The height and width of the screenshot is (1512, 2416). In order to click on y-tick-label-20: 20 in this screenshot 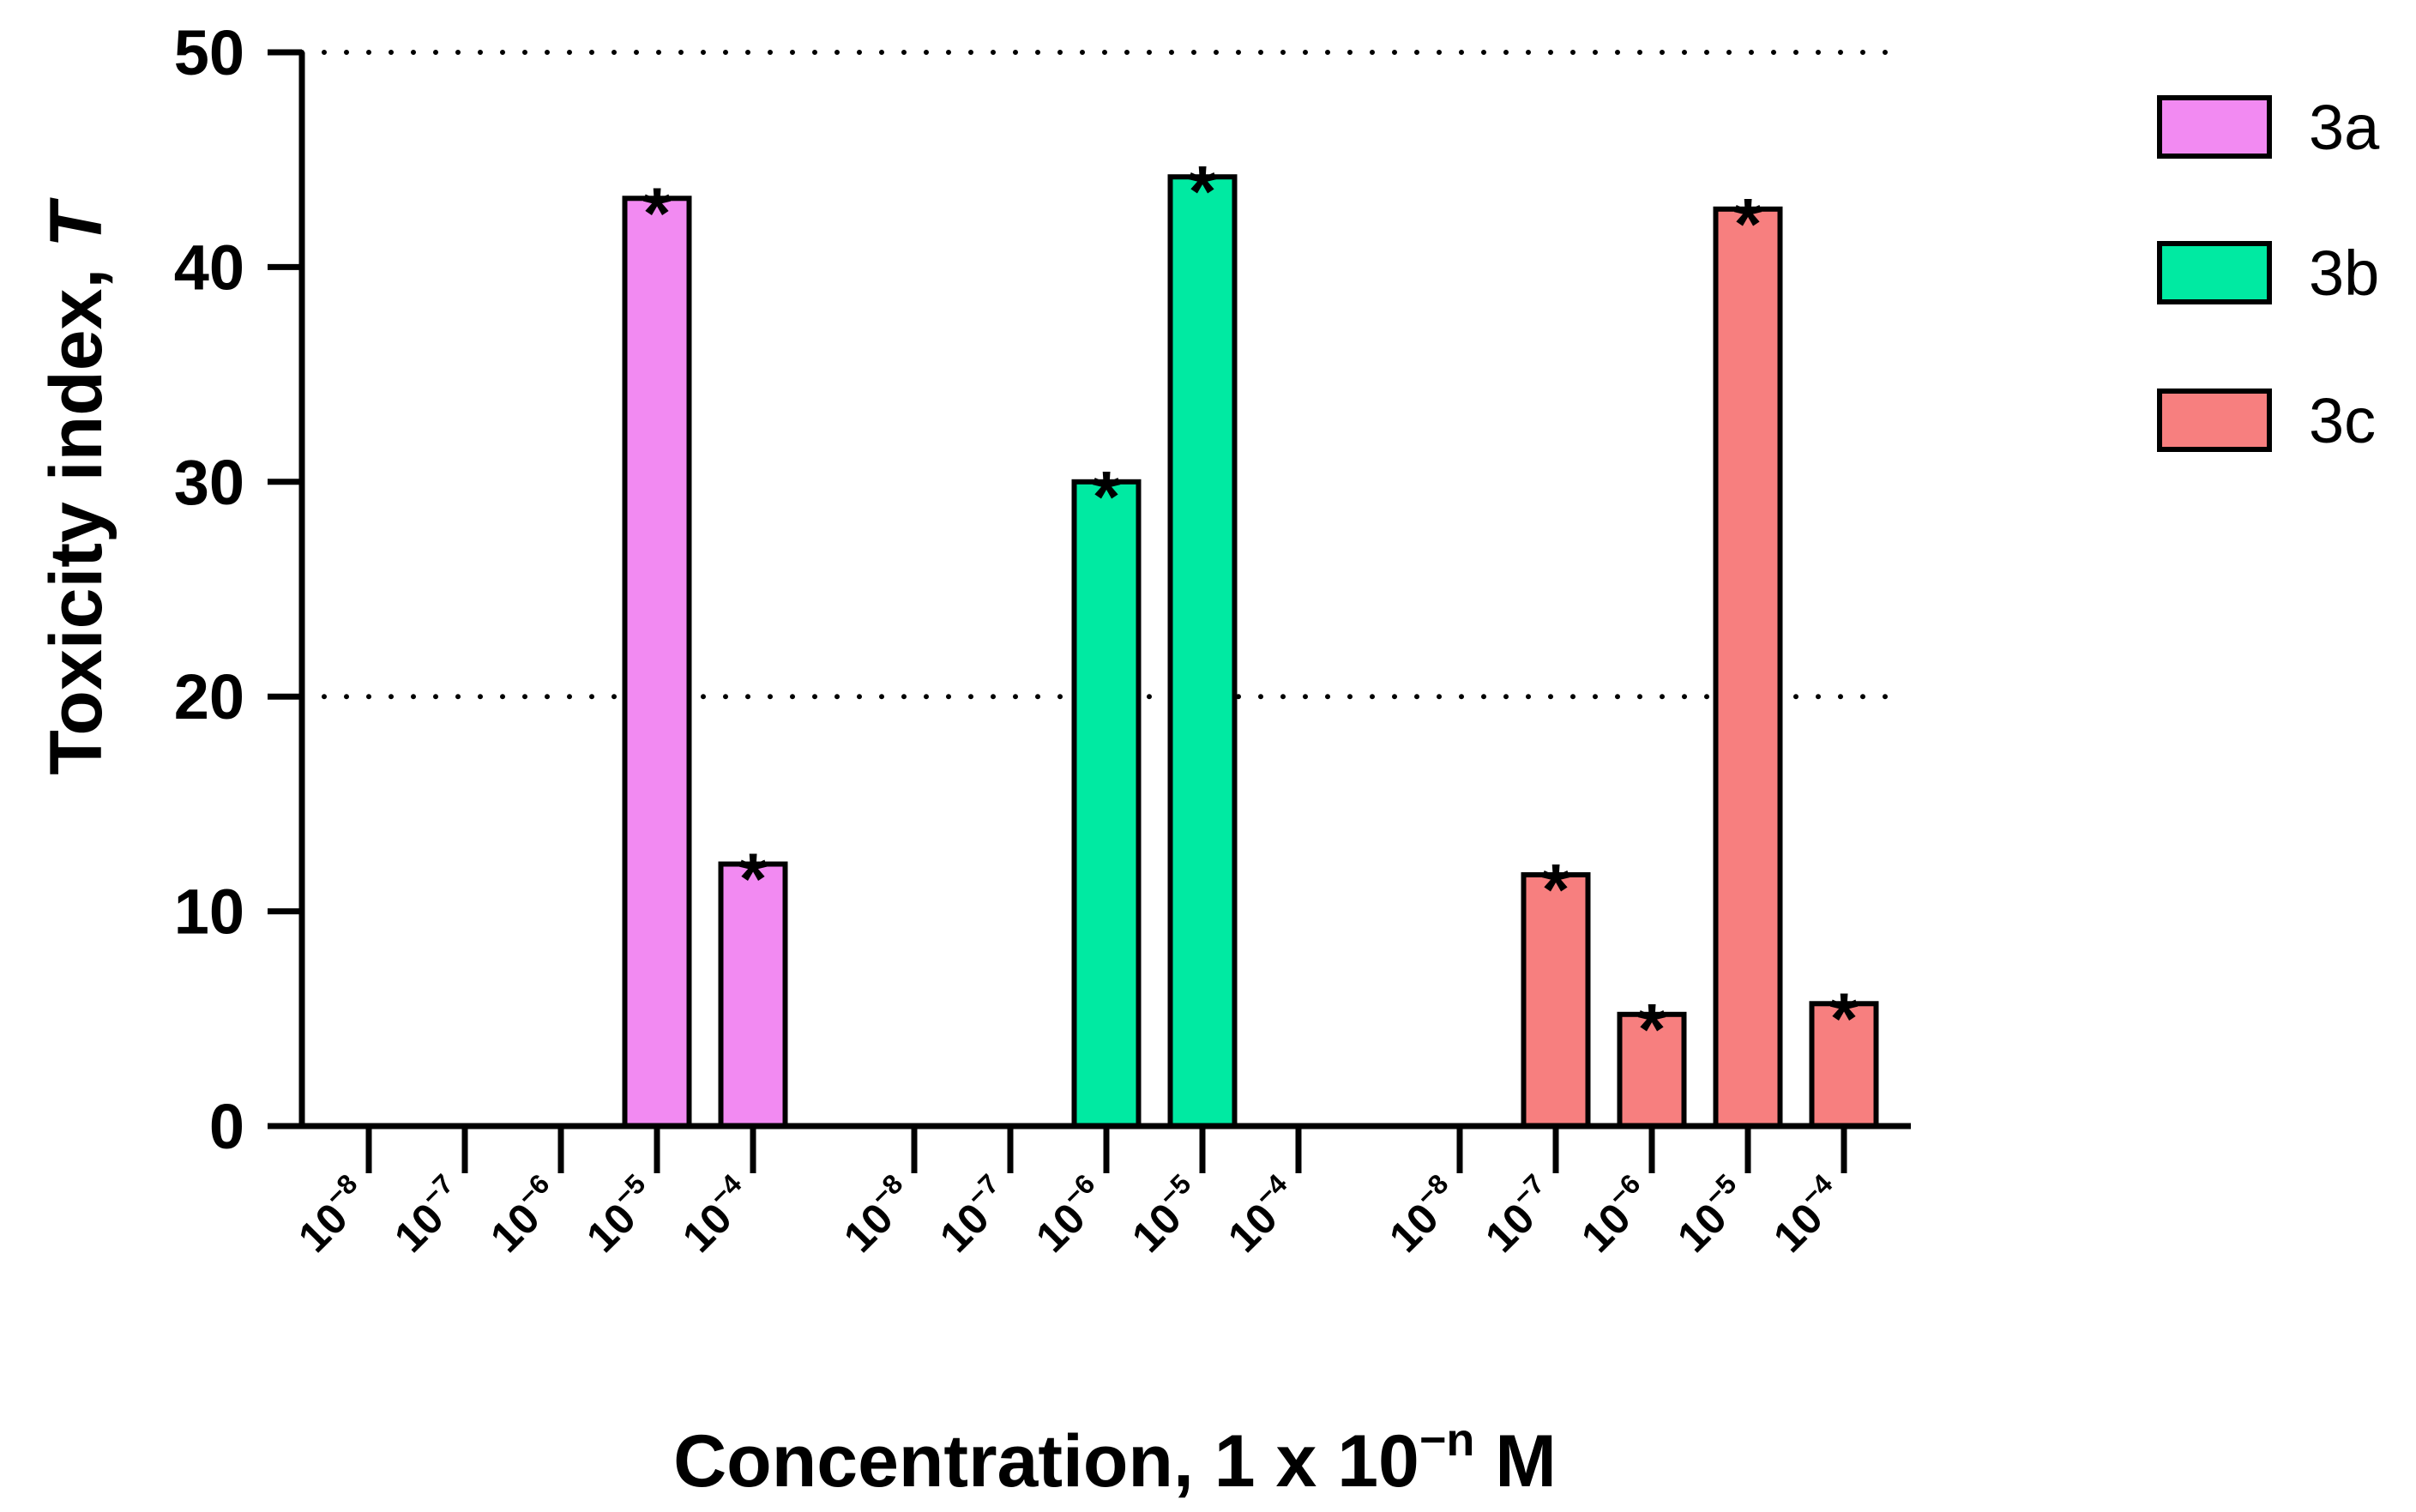, I will do `click(209, 696)`.